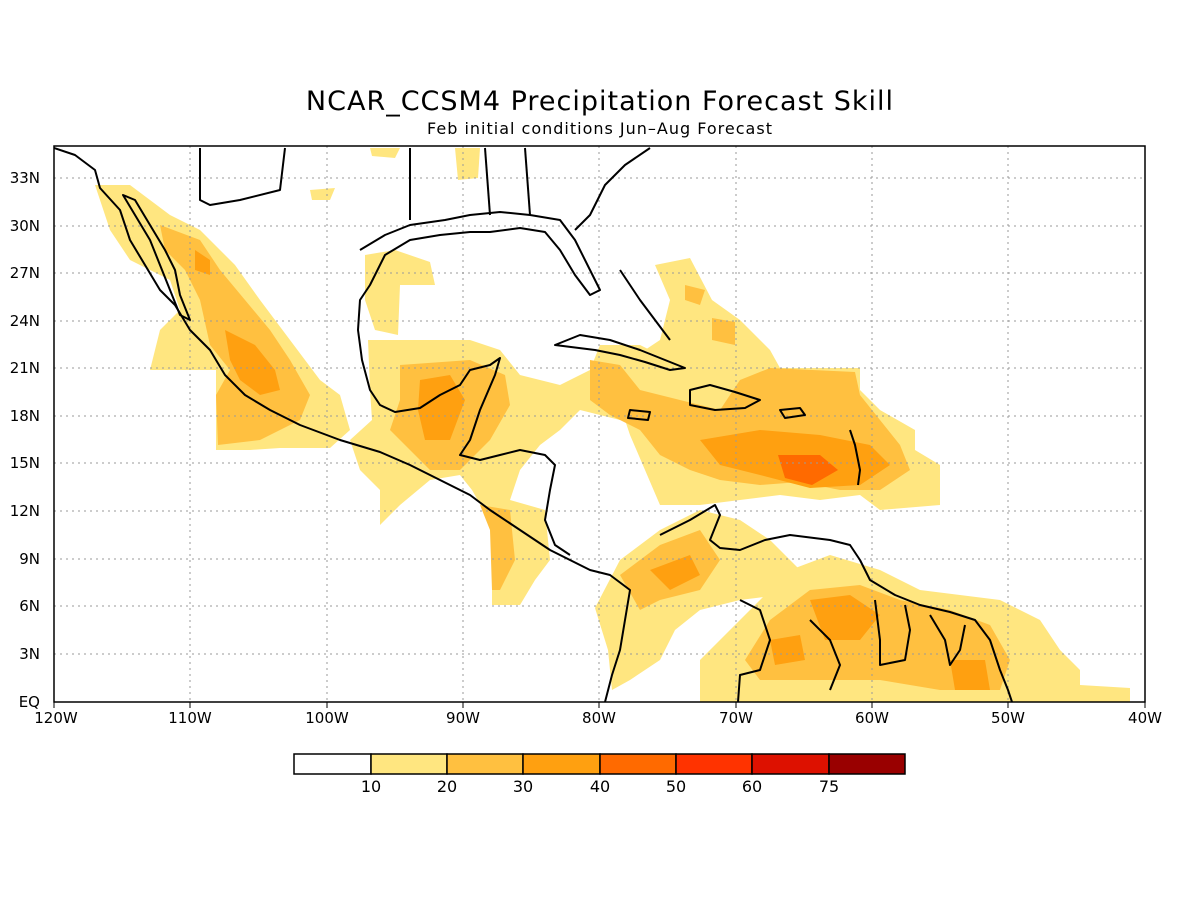 Image resolution: width=1200 pixels, height=900 pixels. I want to click on lat-label-3n: 3N, so click(29, 654).